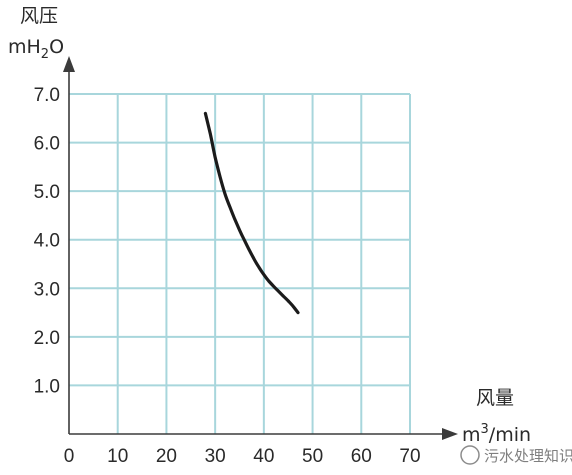 The width and height of the screenshot is (572, 475). Describe the element at coordinates (47, 386) in the screenshot. I see `y-tick-label: 1.0` at that location.